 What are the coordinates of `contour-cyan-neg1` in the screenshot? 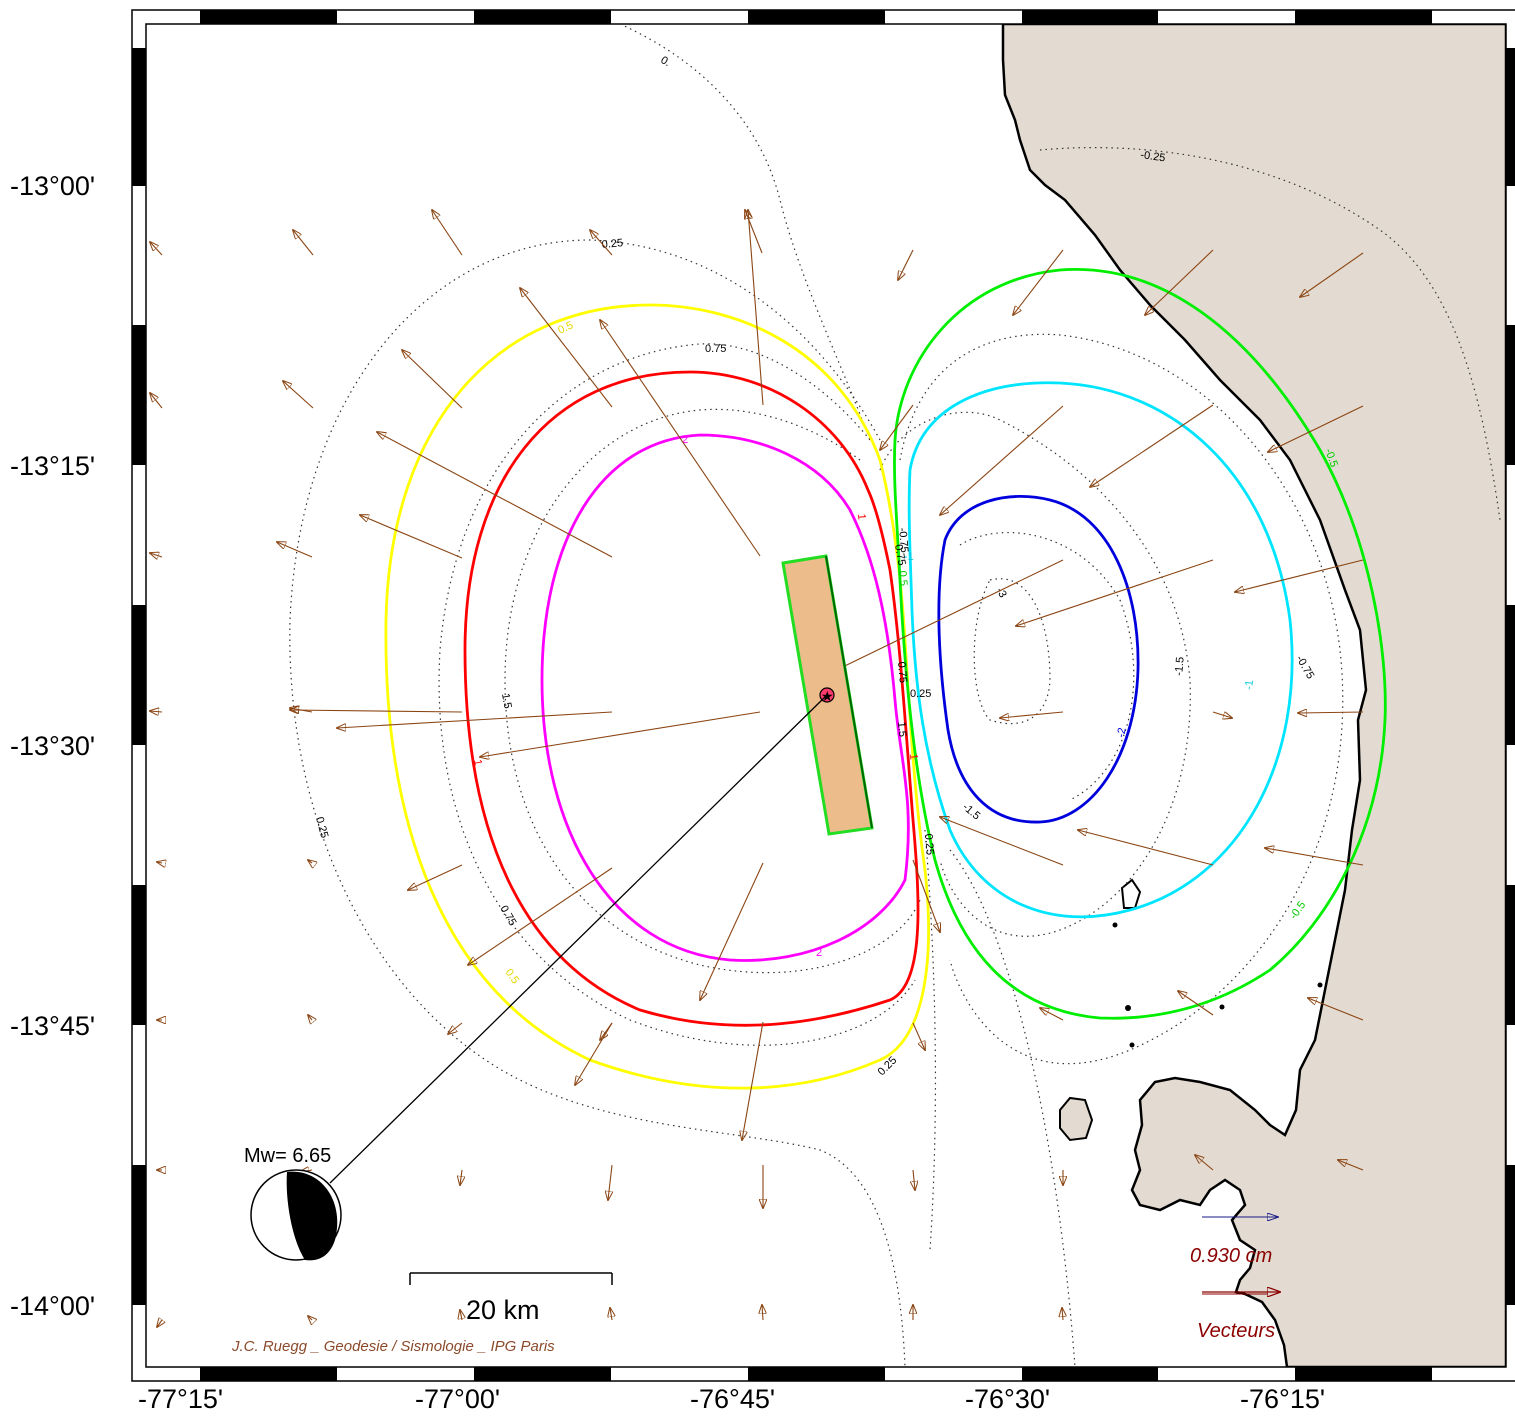 It's located at (1100, 650).